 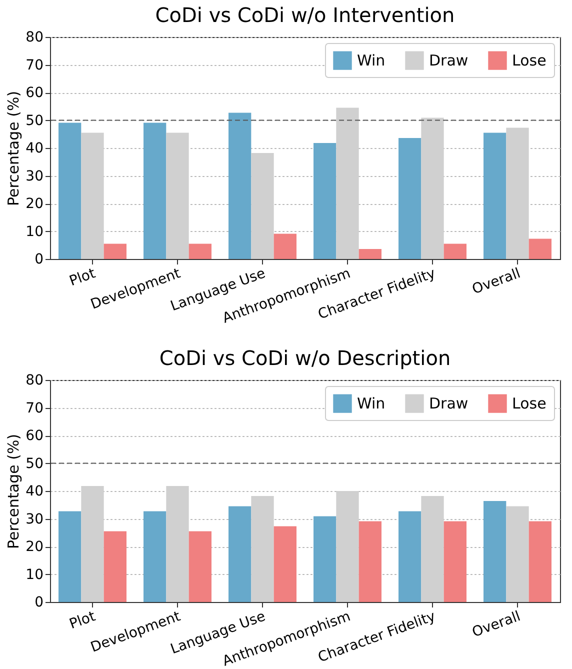 I want to click on chart-title: CoDi vs CoDi w/o Intervention, so click(x=305, y=15).